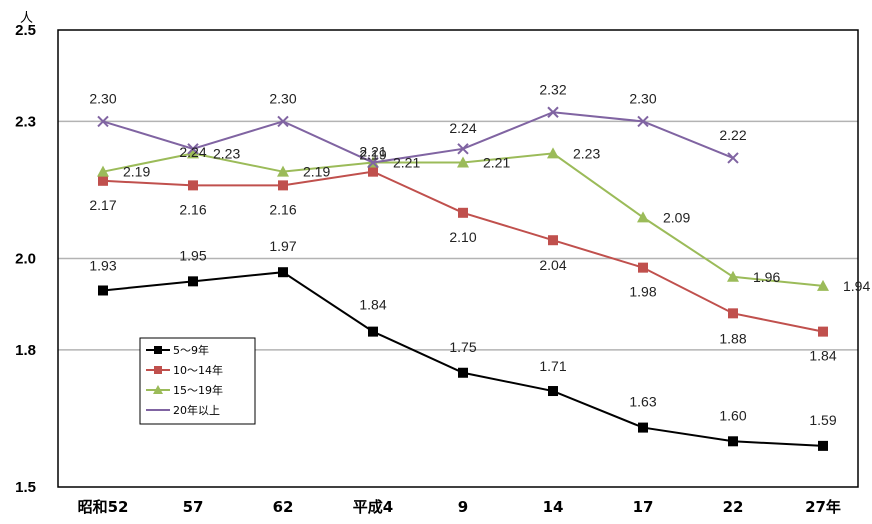 The width and height of the screenshot is (872, 524). I want to click on x-tick-label: 62, so click(283, 507).